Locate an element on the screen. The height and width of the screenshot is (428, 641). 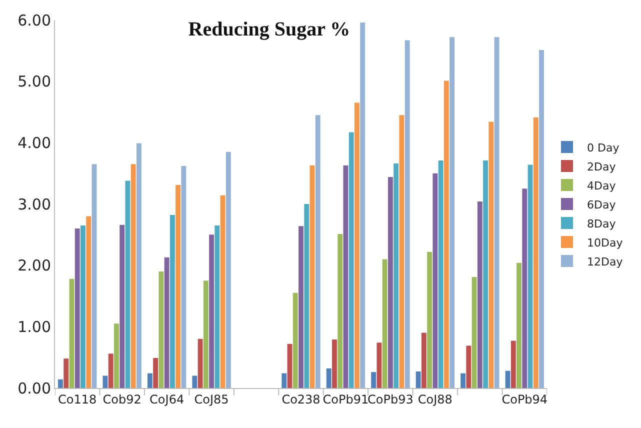
x-tick-label: CoJ64 is located at coordinates (167, 399).